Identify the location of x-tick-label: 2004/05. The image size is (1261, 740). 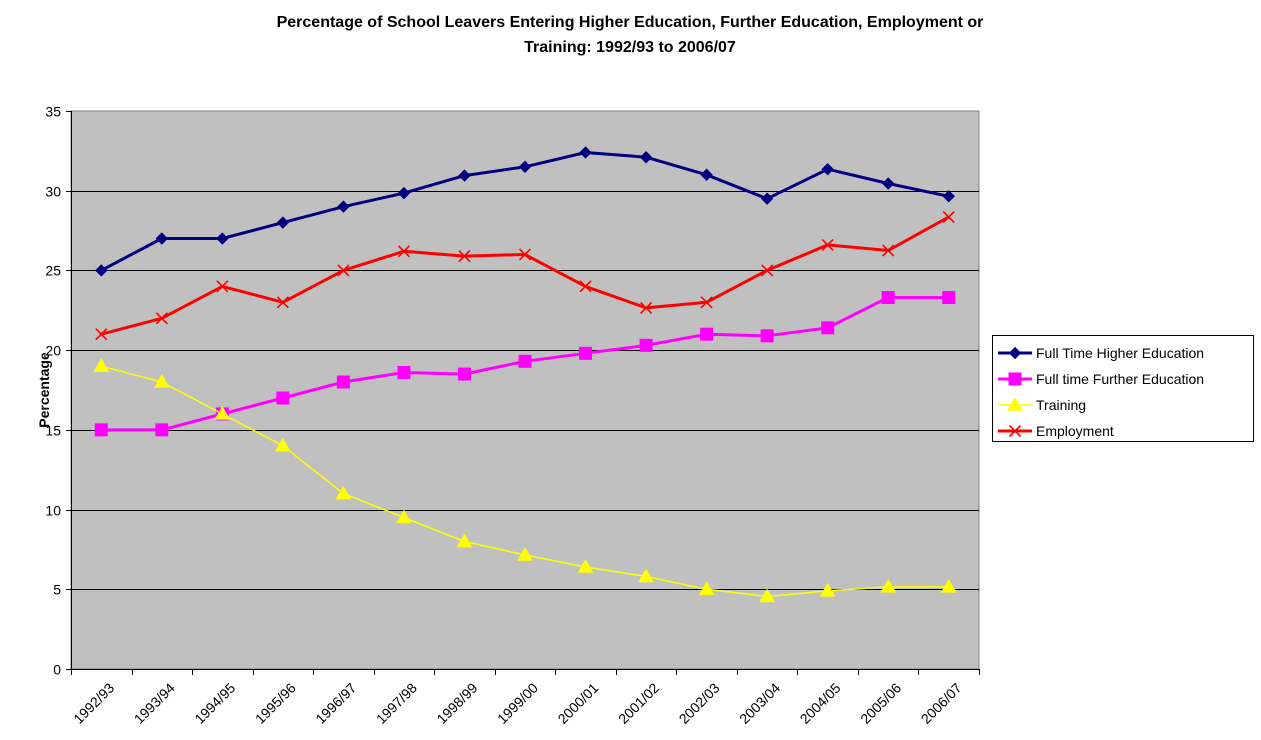
(820, 703).